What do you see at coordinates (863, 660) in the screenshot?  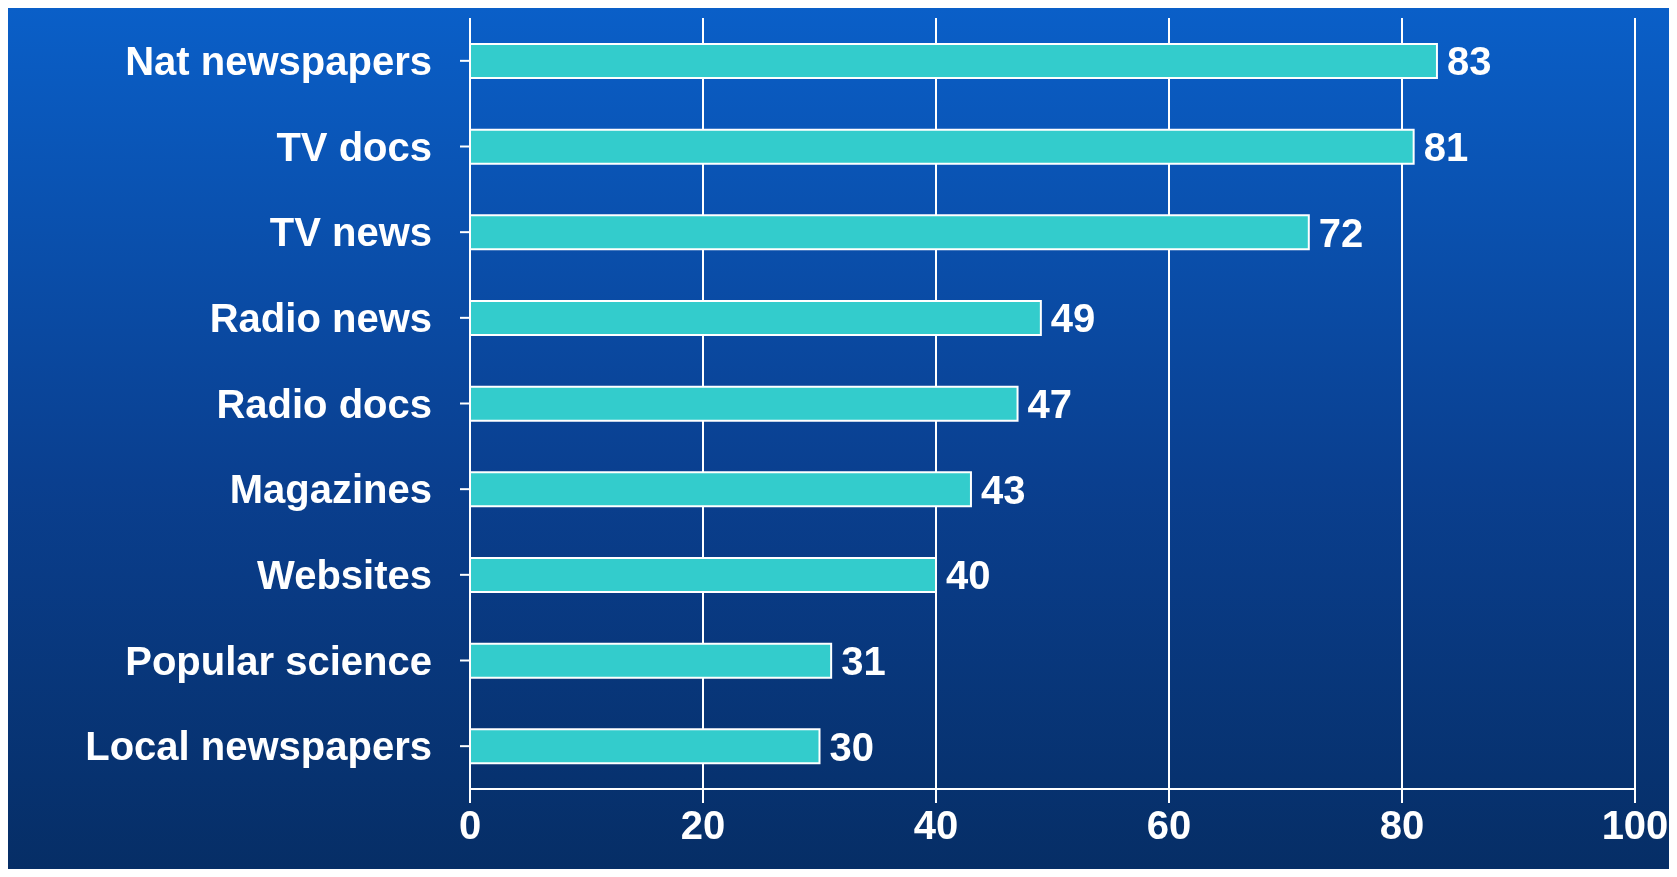 I see `data-label: 31` at bounding box center [863, 660].